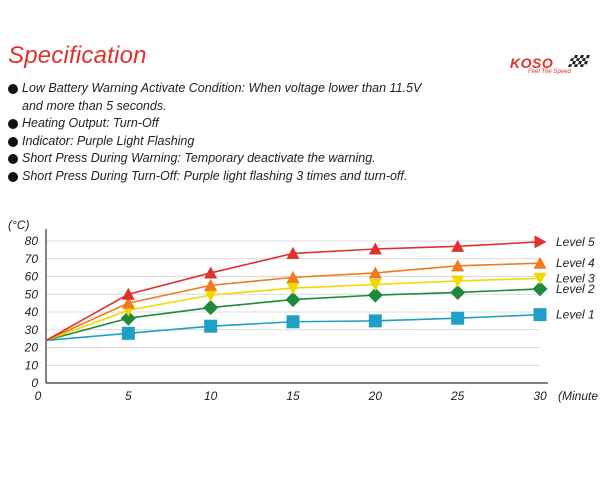  Describe the element at coordinates (211, 396) in the screenshot. I see `x-tick-label: 10` at that location.